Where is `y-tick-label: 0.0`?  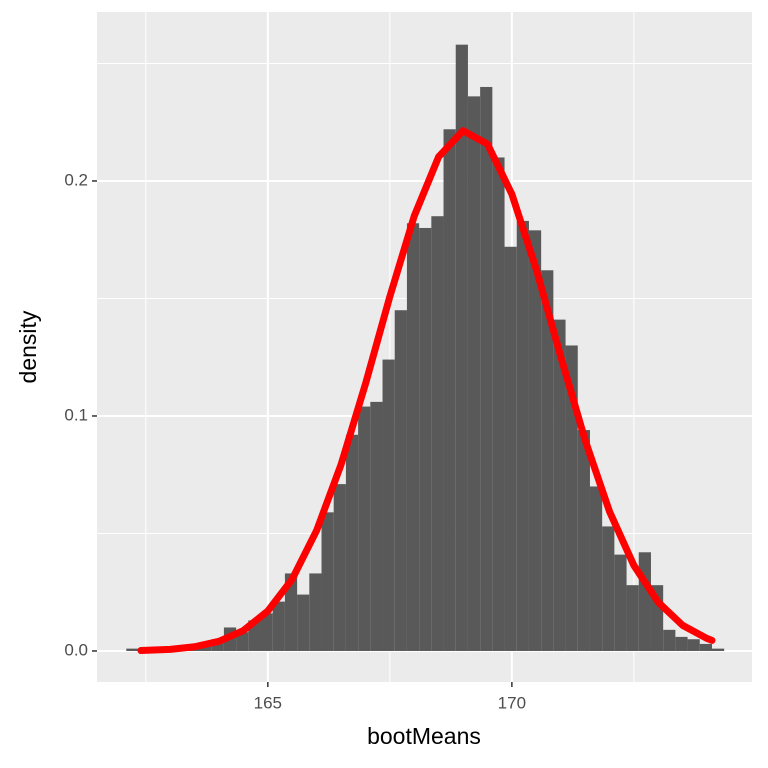 y-tick-label: 0.0 is located at coordinates (76, 649).